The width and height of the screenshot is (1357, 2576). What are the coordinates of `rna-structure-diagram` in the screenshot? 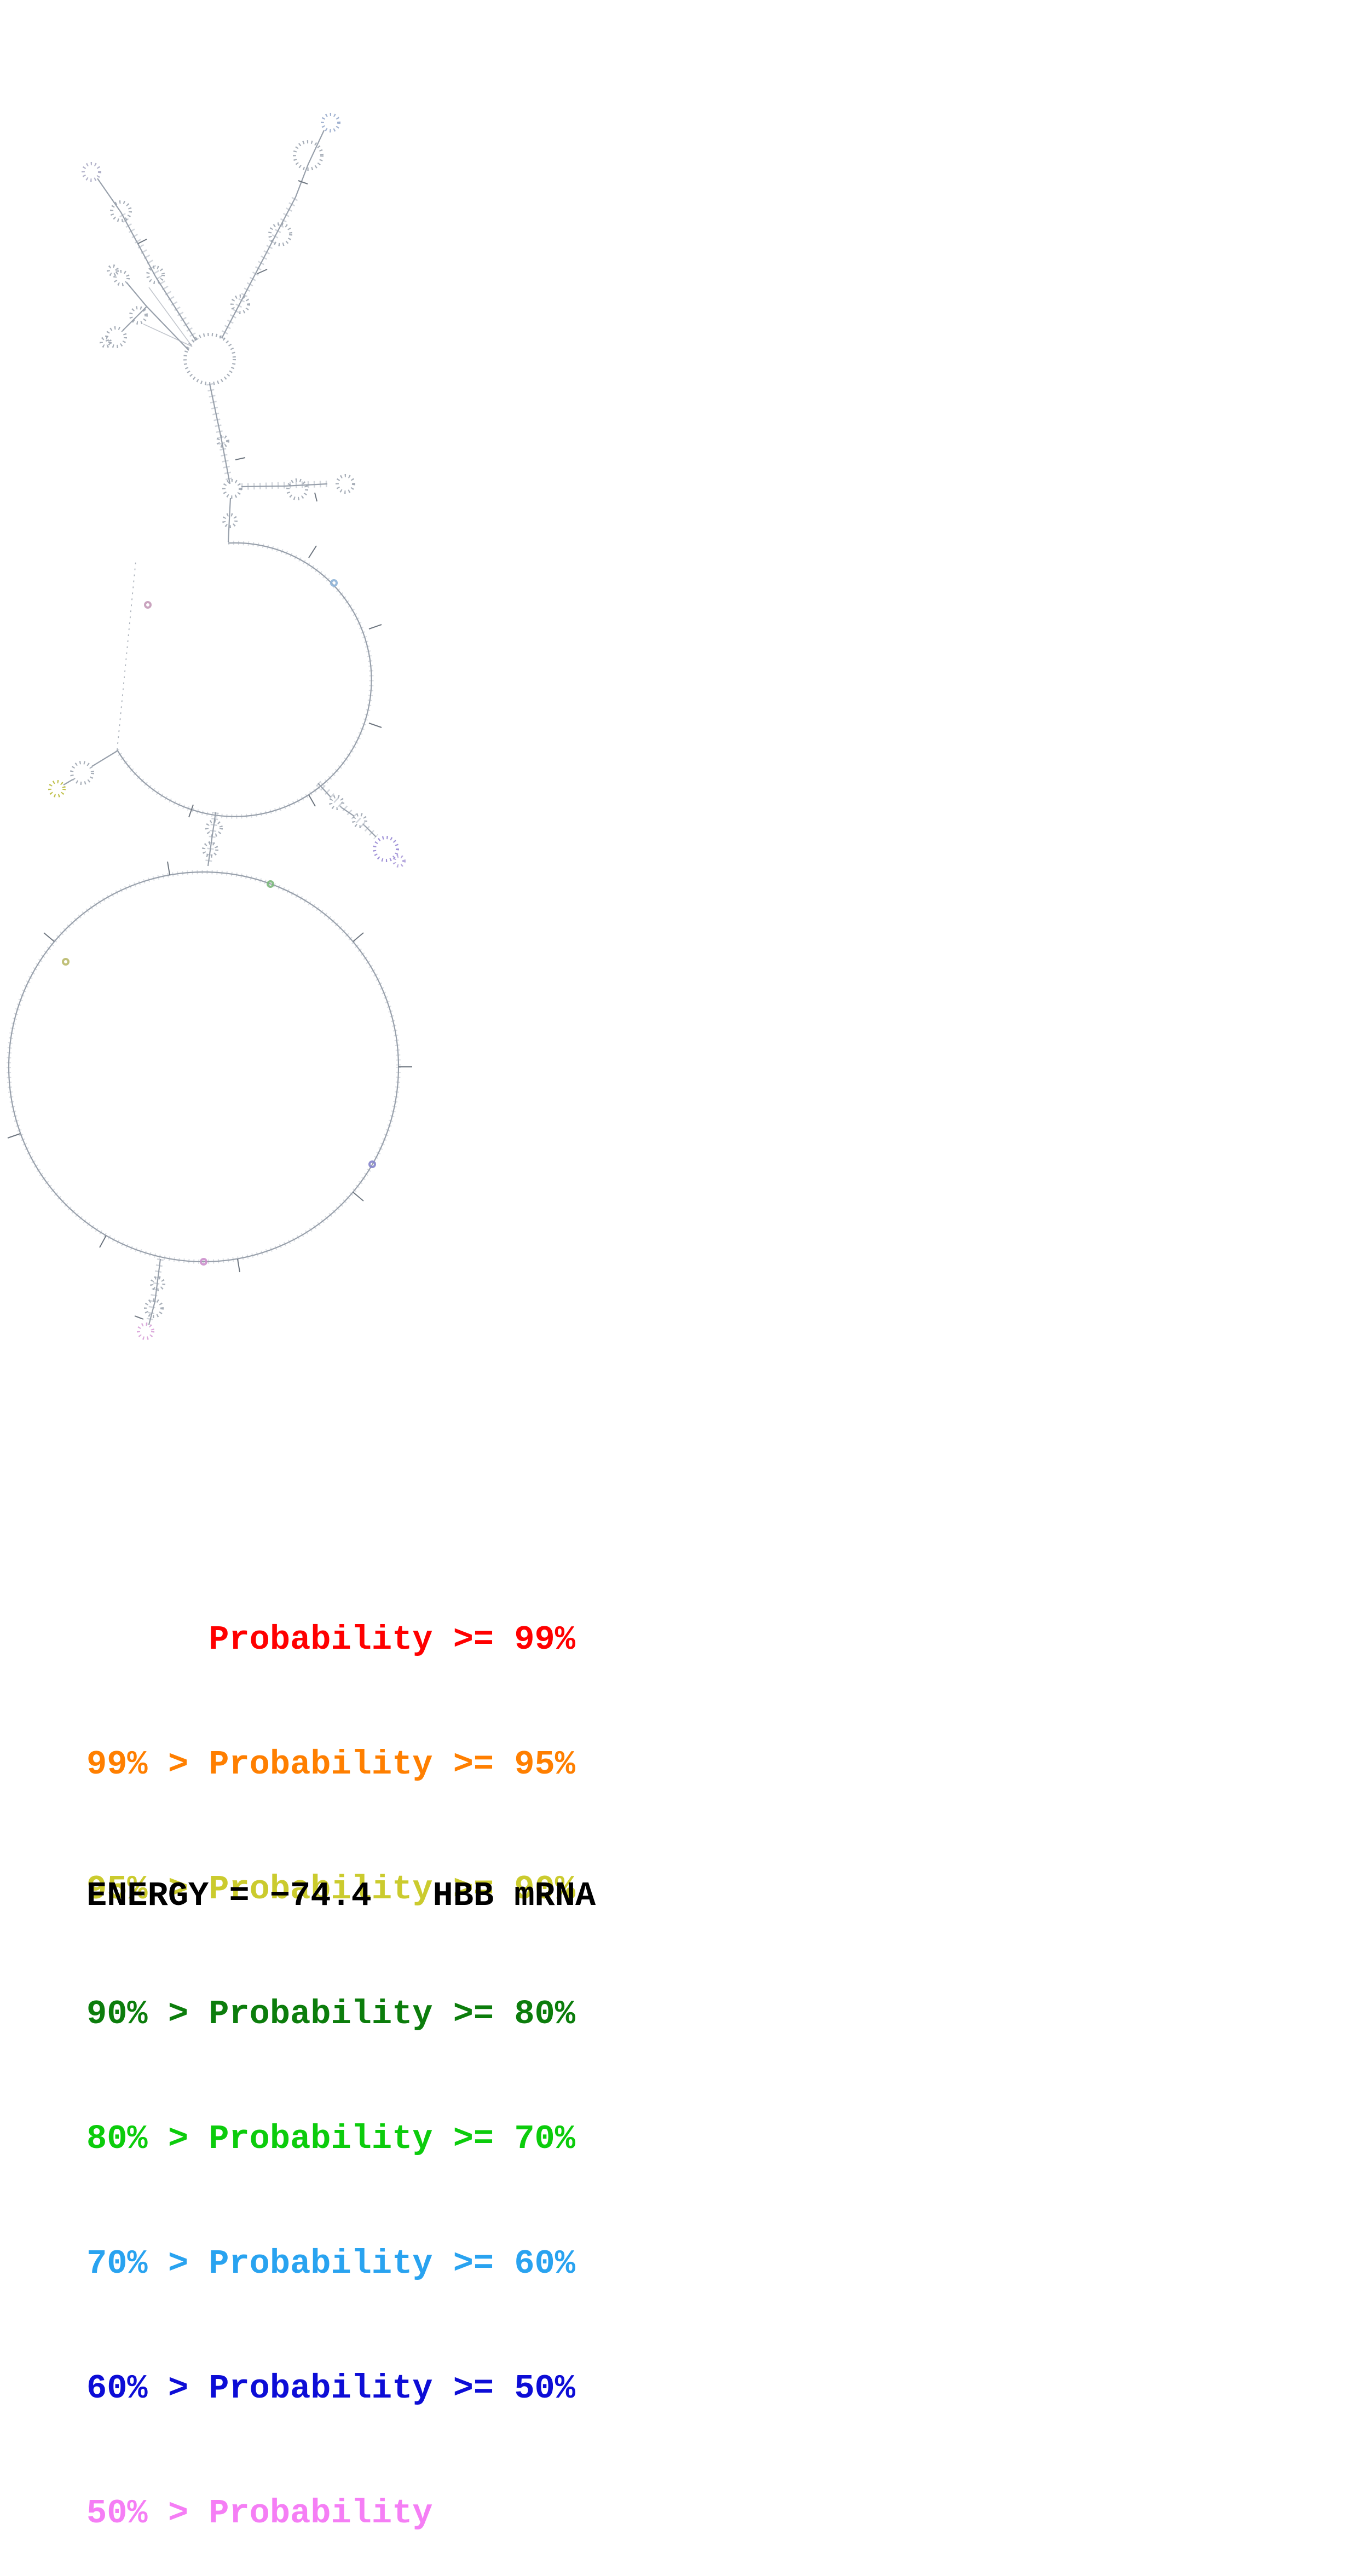 It's located at (209, 726).